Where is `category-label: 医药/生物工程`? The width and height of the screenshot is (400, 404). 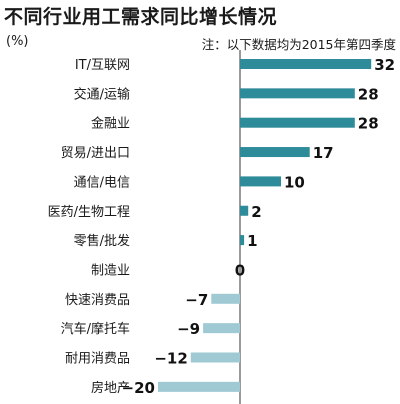
category-label: 医药/生物工程 is located at coordinates (89, 212).